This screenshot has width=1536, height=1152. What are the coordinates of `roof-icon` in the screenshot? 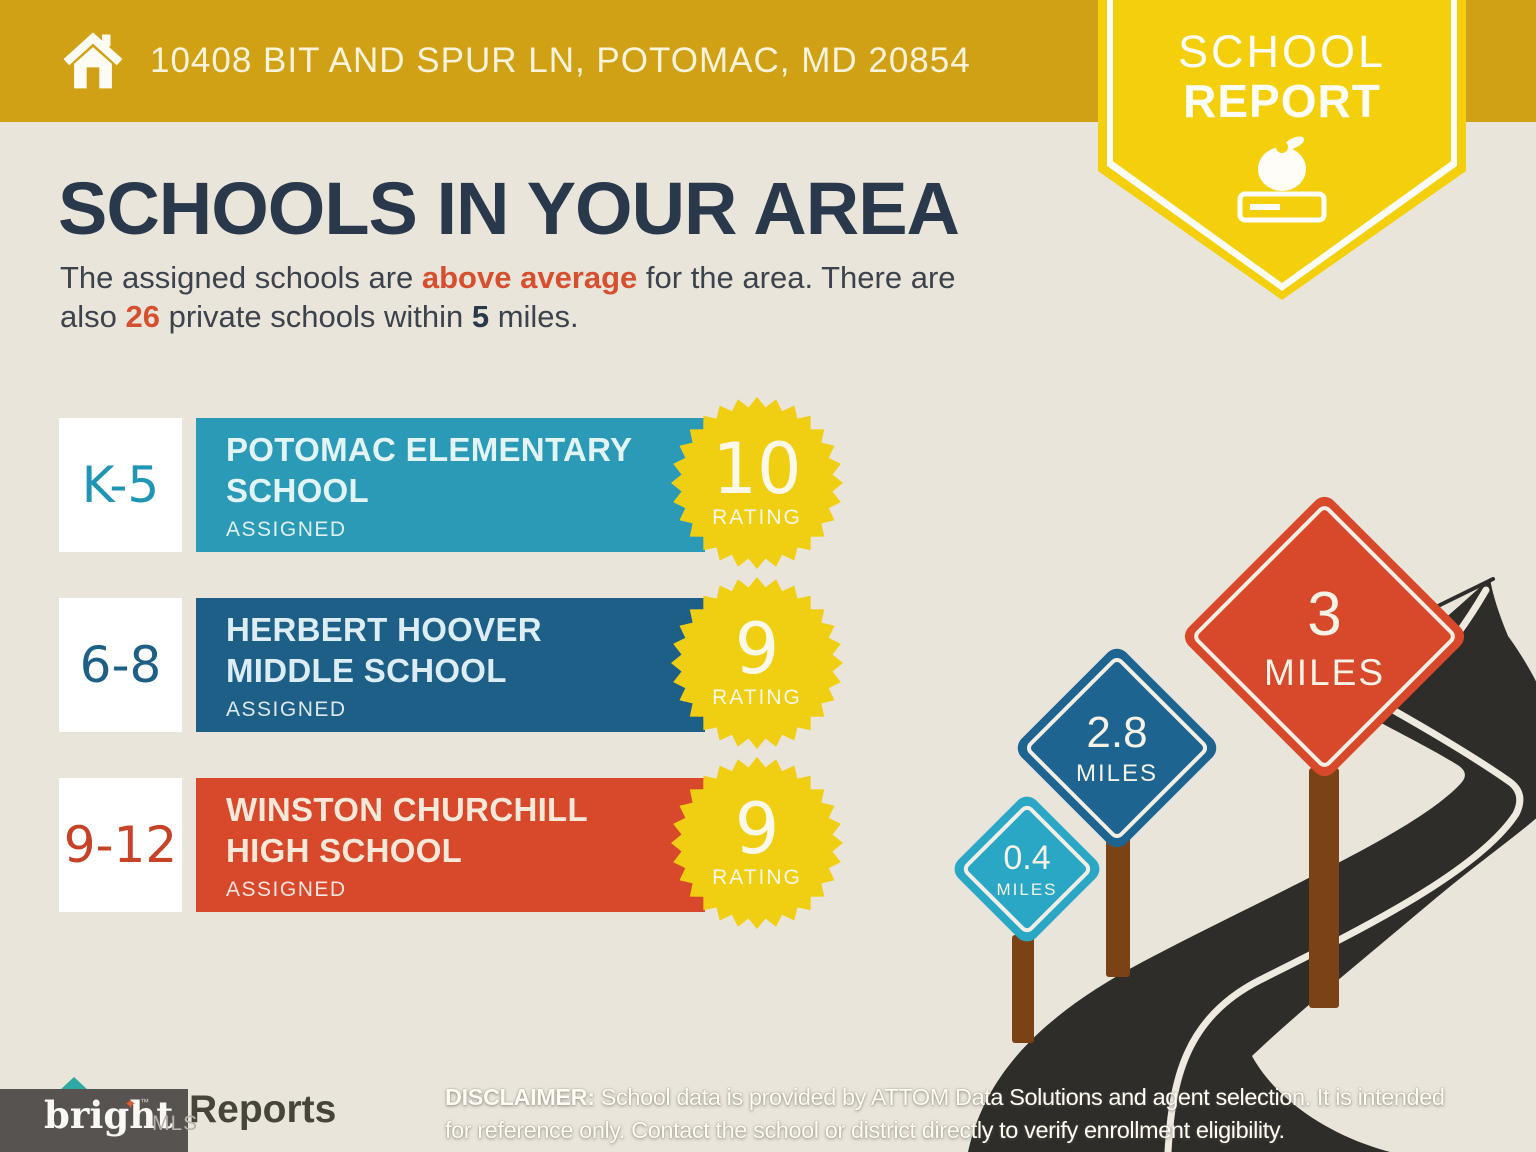 It's located at (74, 1083).